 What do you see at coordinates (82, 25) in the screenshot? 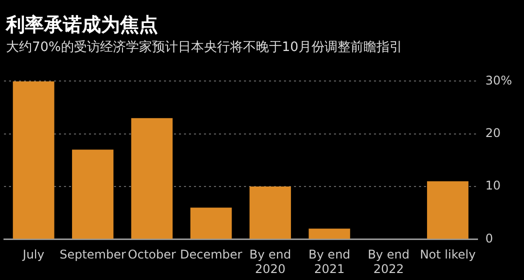
I see `chart-title: 利率承诺成为焦点` at bounding box center [82, 25].